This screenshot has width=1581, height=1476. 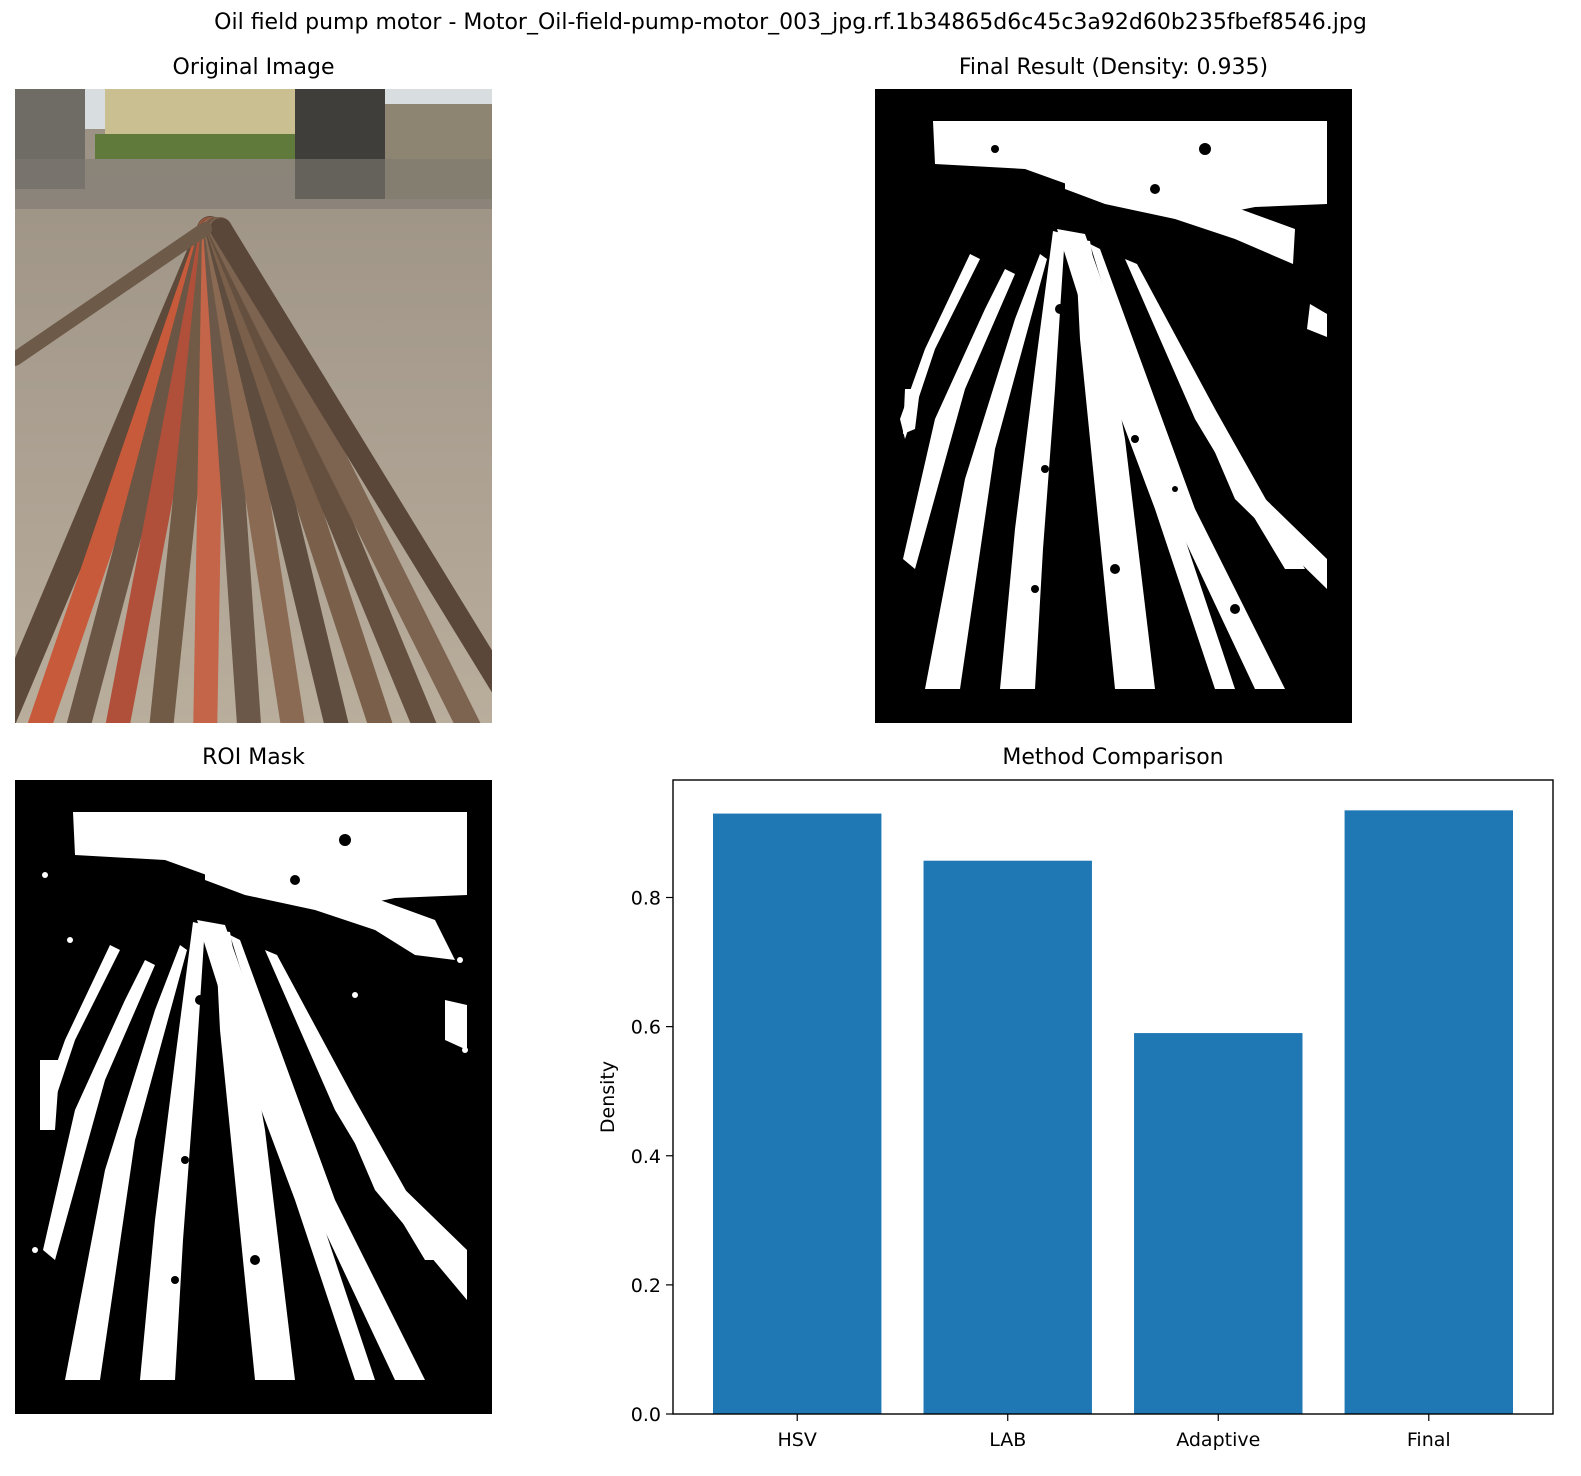 What do you see at coordinates (646, 899) in the screenshot?
I see `y-tick-label: 0.8` at bounding box center [646, 899].